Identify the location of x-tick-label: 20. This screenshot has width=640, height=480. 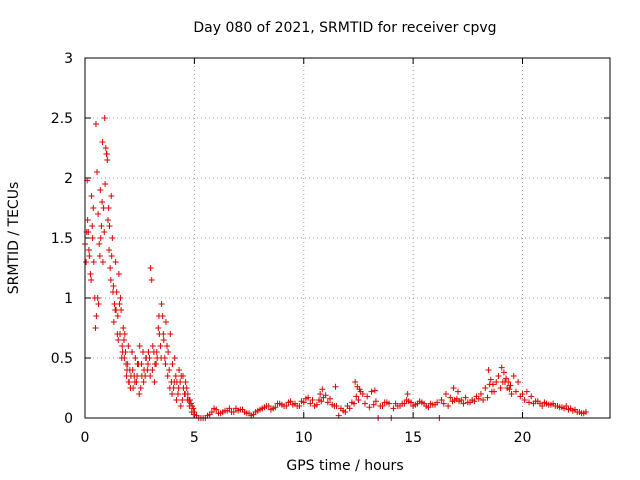
(523, 438).